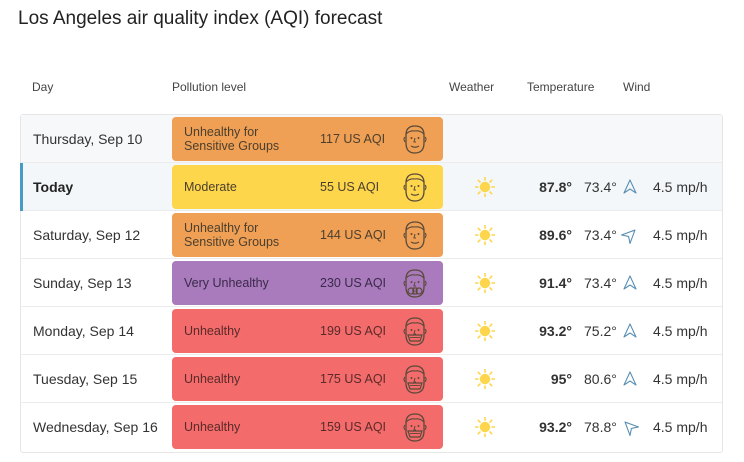 The width and height of the screenshot is (744, 462). What do you see at coordinates (472, 87) in the screenshot?
I see `column-header-weather: Weather` at bounding box center [472, 87].